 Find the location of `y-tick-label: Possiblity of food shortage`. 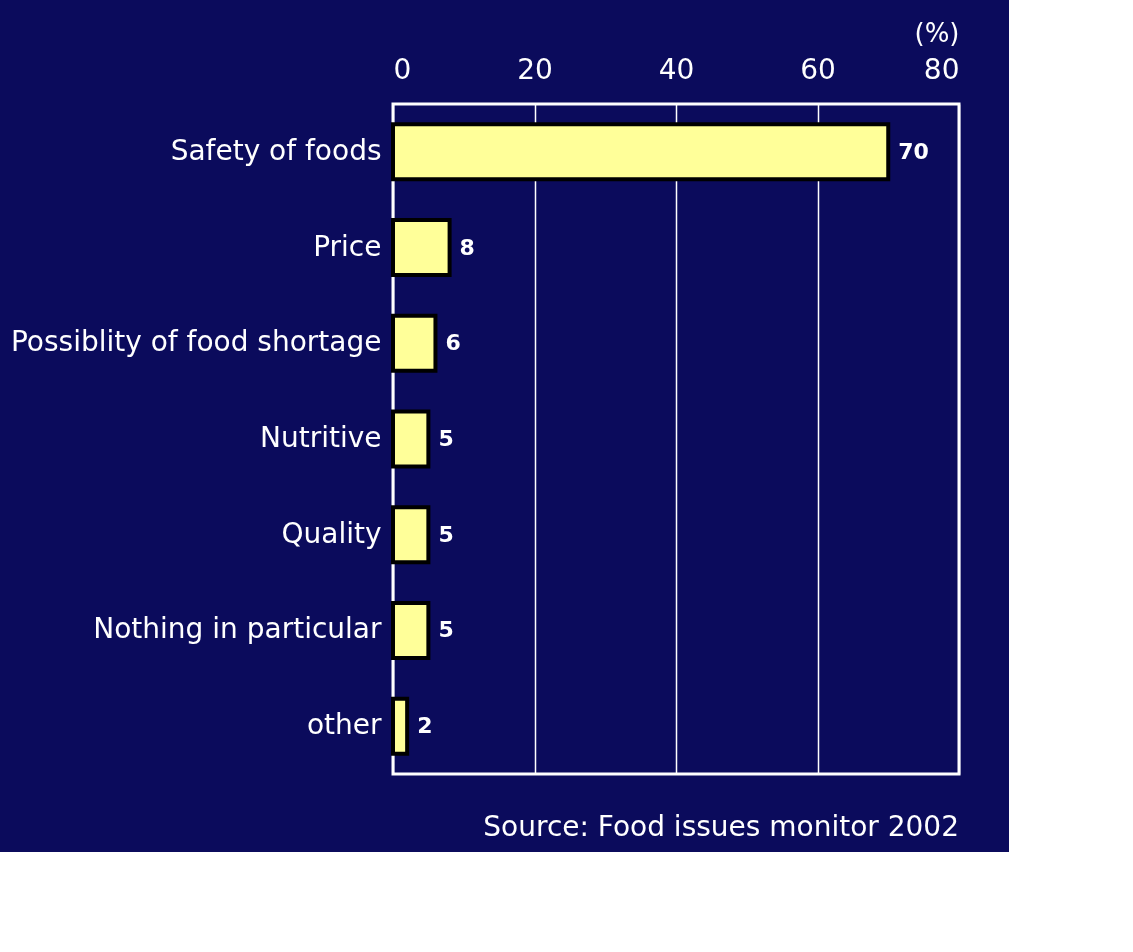

y-tick-label: Possiblity of food shortage is located at coordinates (196, 342).